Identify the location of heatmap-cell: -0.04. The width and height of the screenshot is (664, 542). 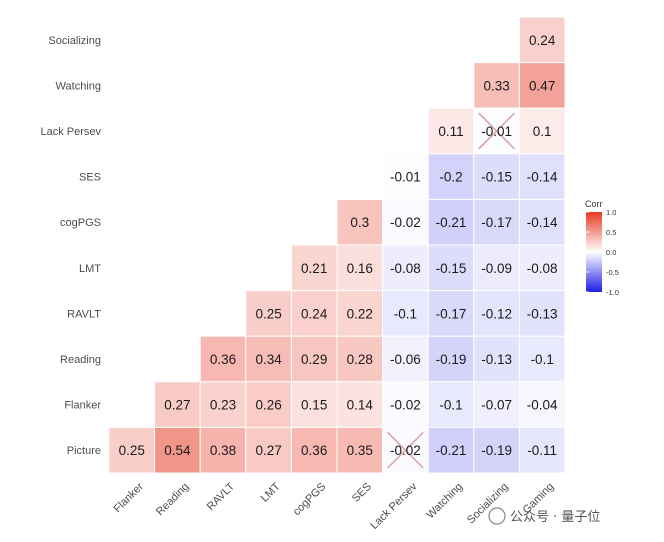
(542, 404).